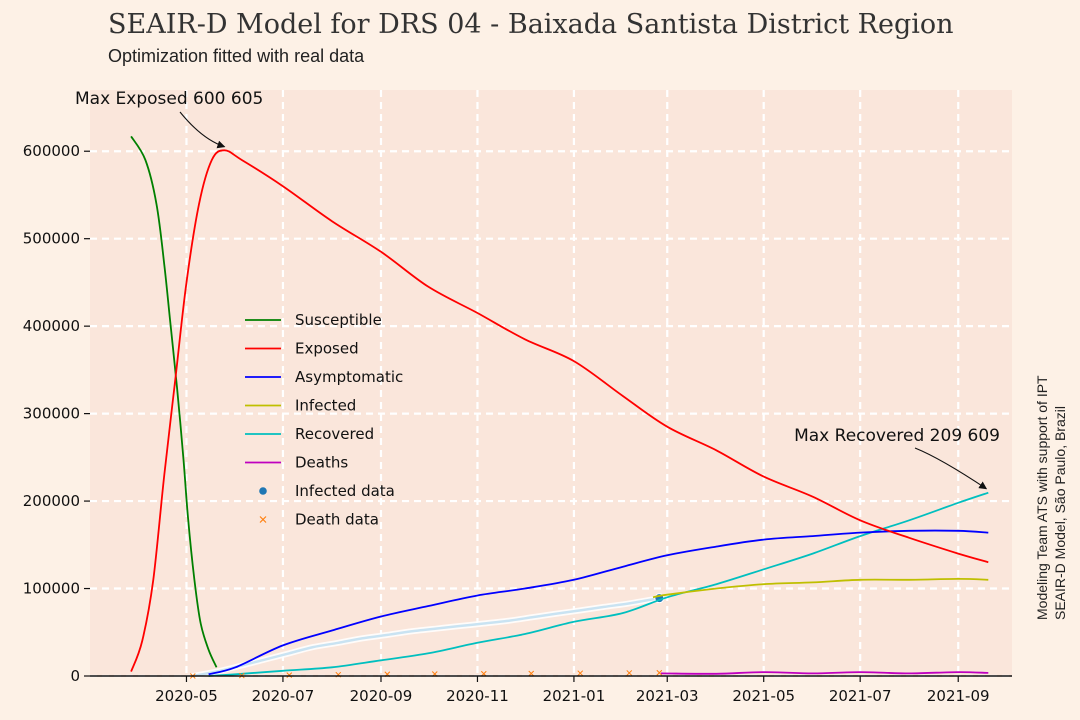  I want to click on legend-item-infected-data: Infected data, so click(327, 491).